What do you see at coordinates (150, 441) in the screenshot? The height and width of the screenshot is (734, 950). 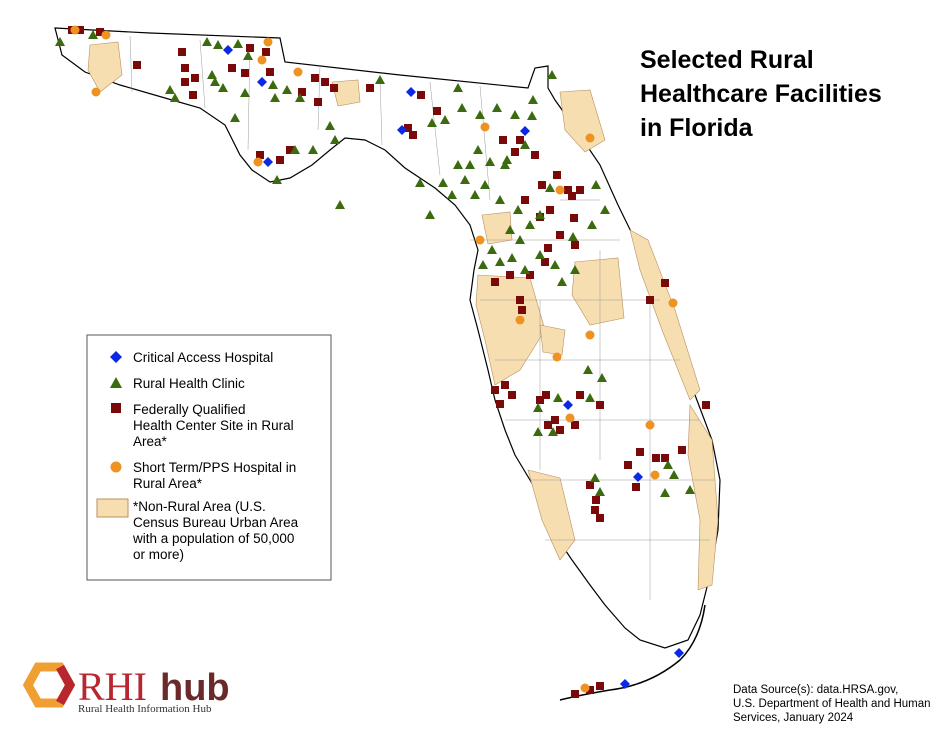 I see `legend-text: Area*` at bounding box center [150, 441].